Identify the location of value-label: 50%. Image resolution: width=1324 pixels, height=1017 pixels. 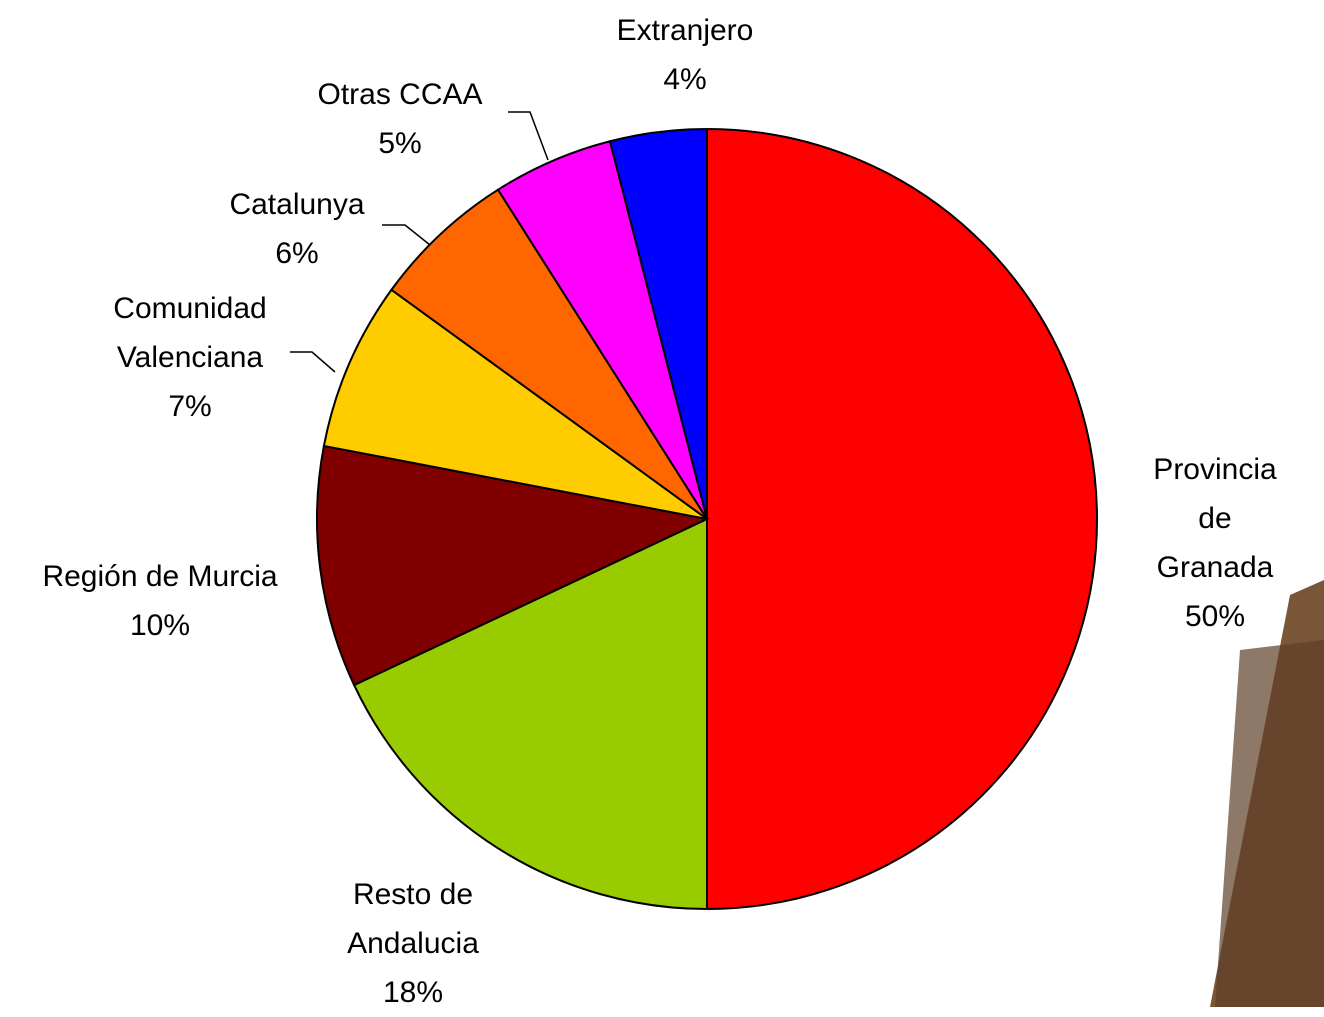
(1215, 616).